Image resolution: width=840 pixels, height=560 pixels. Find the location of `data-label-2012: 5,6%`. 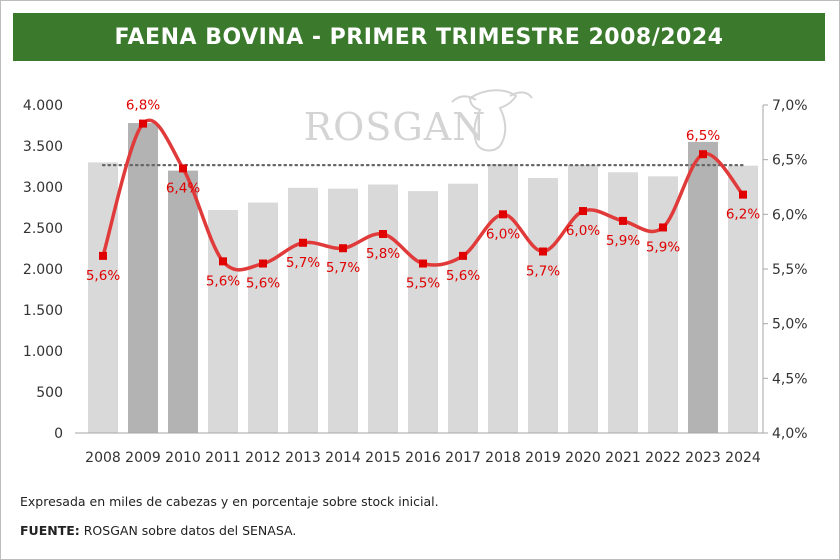

data-label-2012: 5,6% is located at coordinates (263, 284).